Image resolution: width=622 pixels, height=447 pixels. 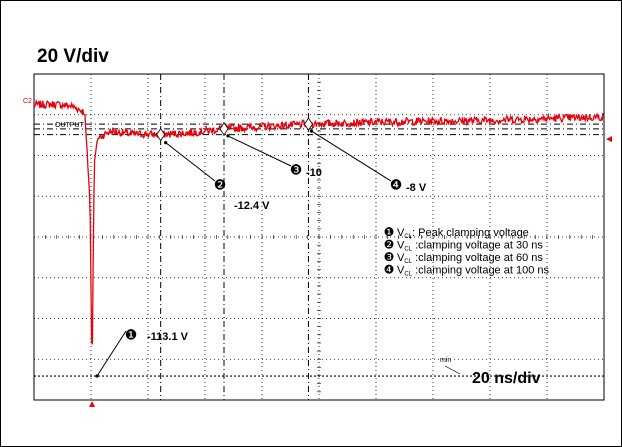 I want to click on annotation-number: ❸, so click(x=296, y=170).